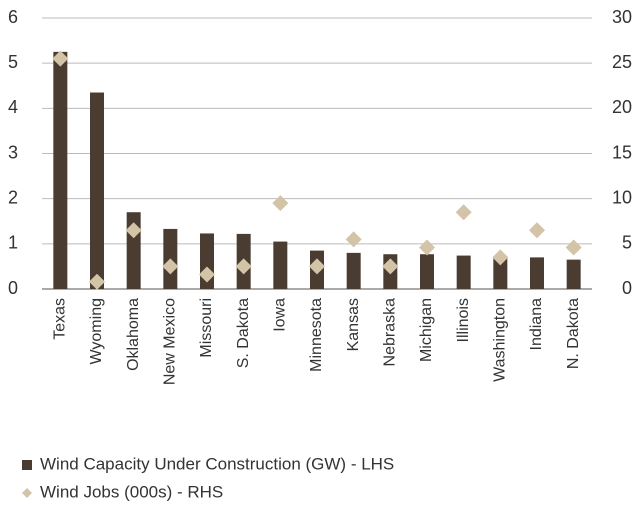 This screenshot has width=640, height=505. I want to click on y2-tick-label: 10, so click(622, 197).